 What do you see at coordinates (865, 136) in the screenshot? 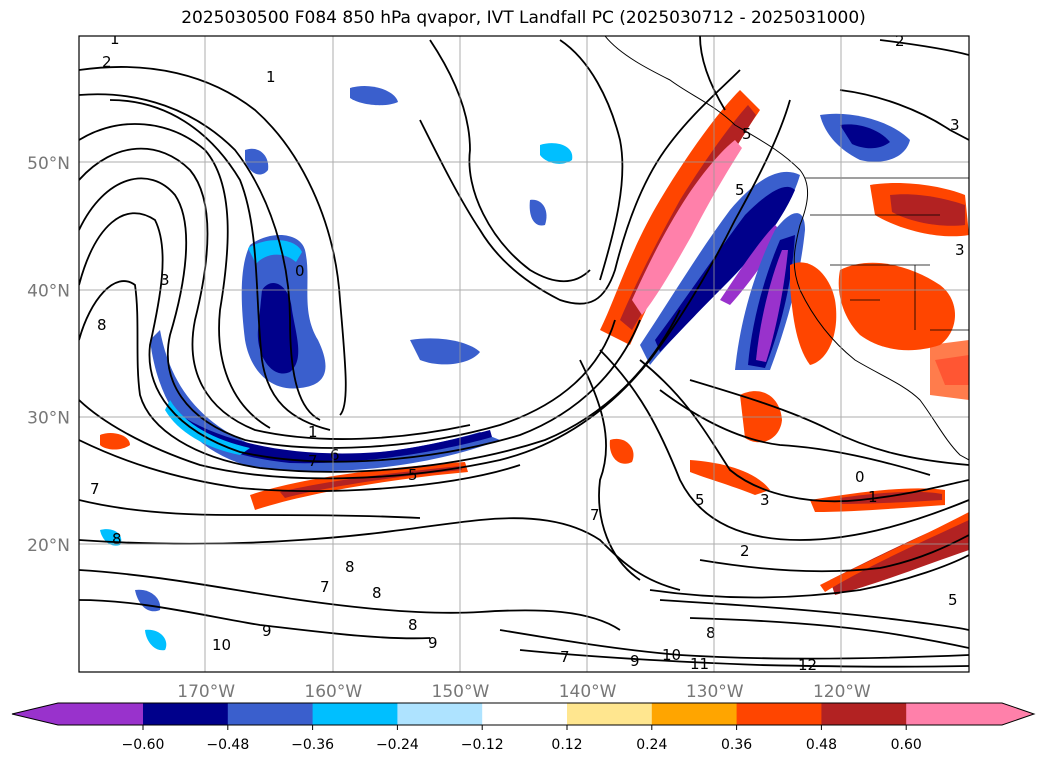
I see `neg-ne-cluster-core` at bounding box center [865, 136].